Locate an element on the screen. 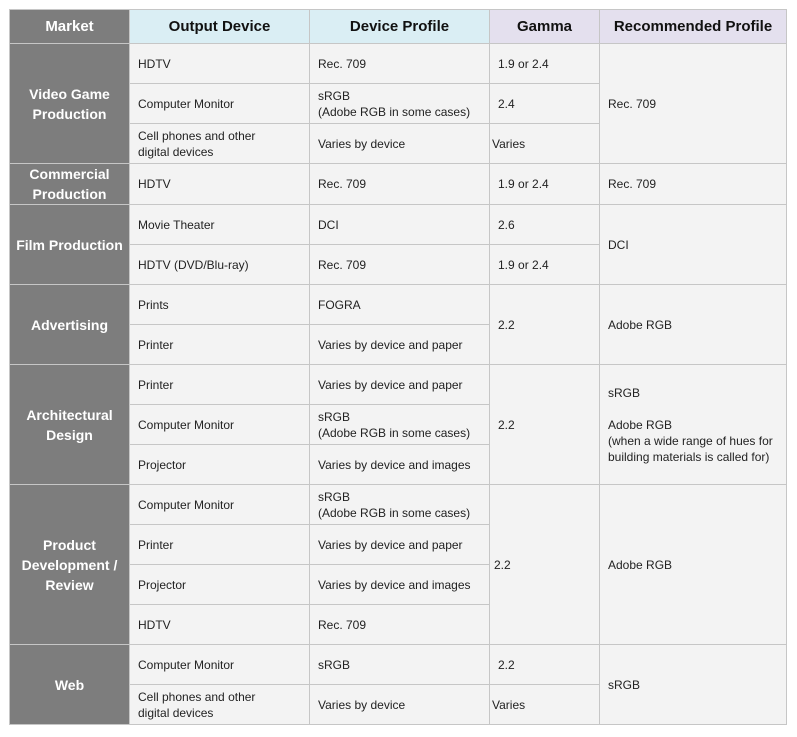 The width and height of the screenshot is (797, 737). output-device-cell: Prints is located at coordinates (219, 304).